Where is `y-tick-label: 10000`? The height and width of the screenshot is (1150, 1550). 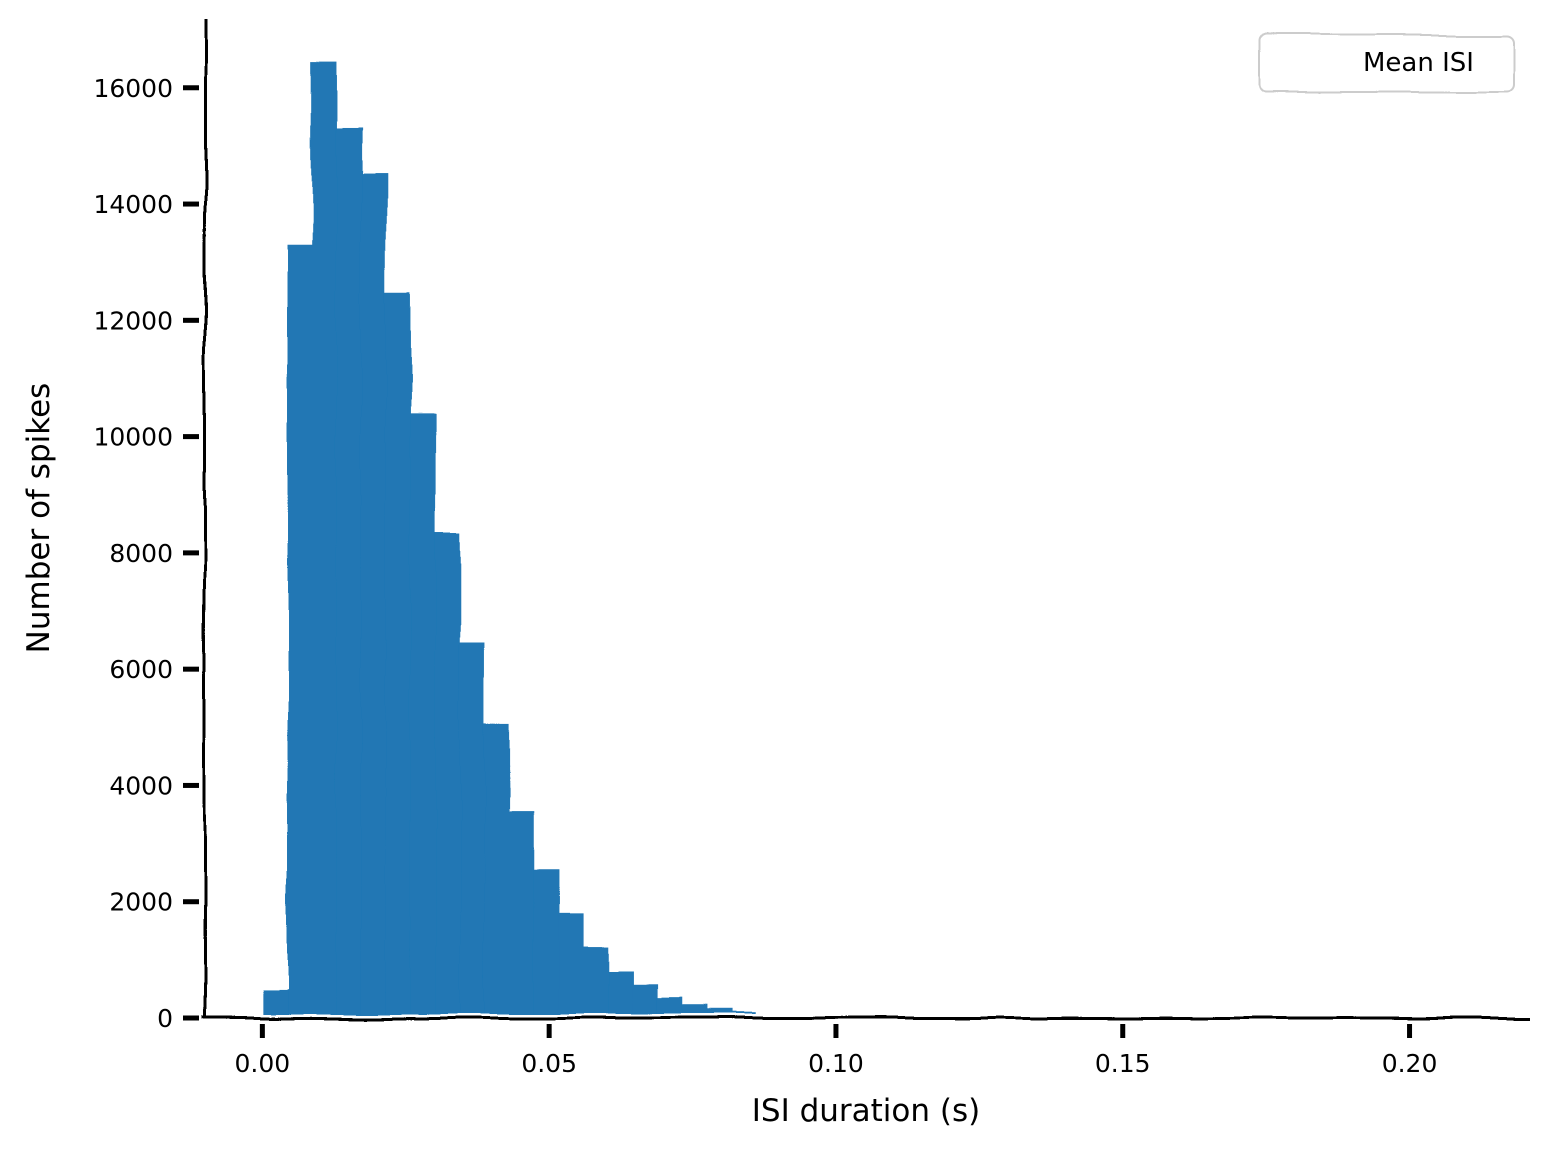
y-tick-label: 10000 is located at coordinates (133, 437).